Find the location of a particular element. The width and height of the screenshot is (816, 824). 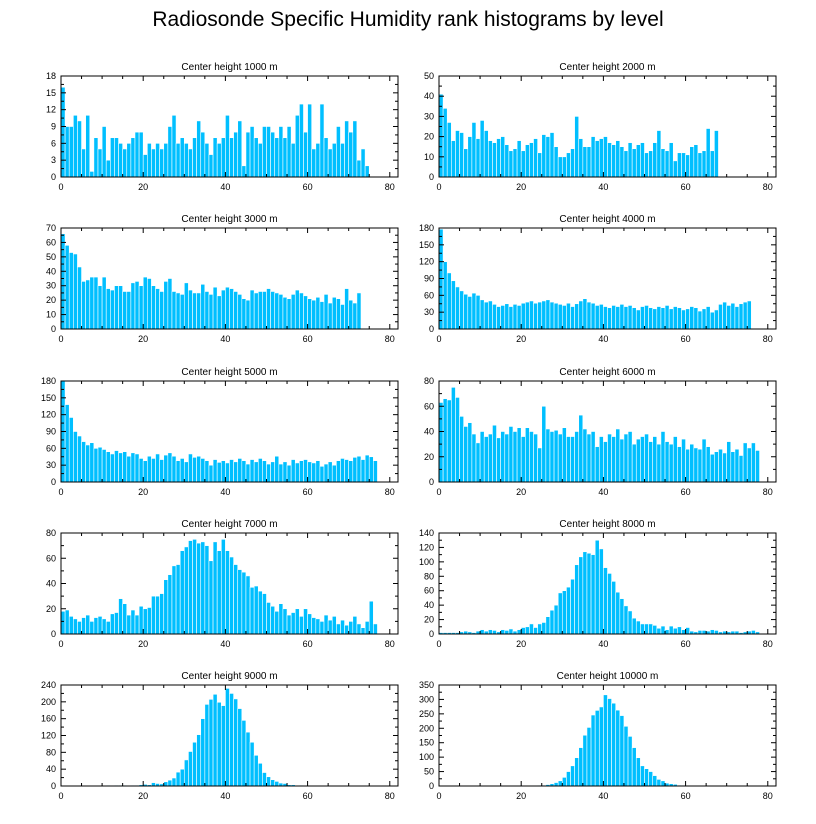

x-tick-label: 0 is located at coordinates (438, 187).